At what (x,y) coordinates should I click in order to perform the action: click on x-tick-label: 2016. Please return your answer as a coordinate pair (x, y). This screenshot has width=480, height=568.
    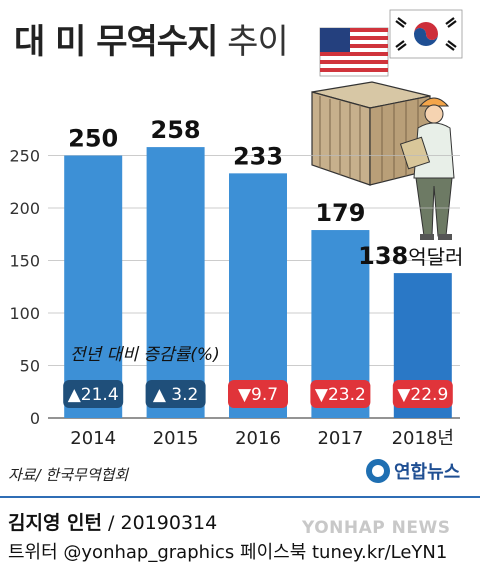
    Looking at the image, I should click on (258, 438).